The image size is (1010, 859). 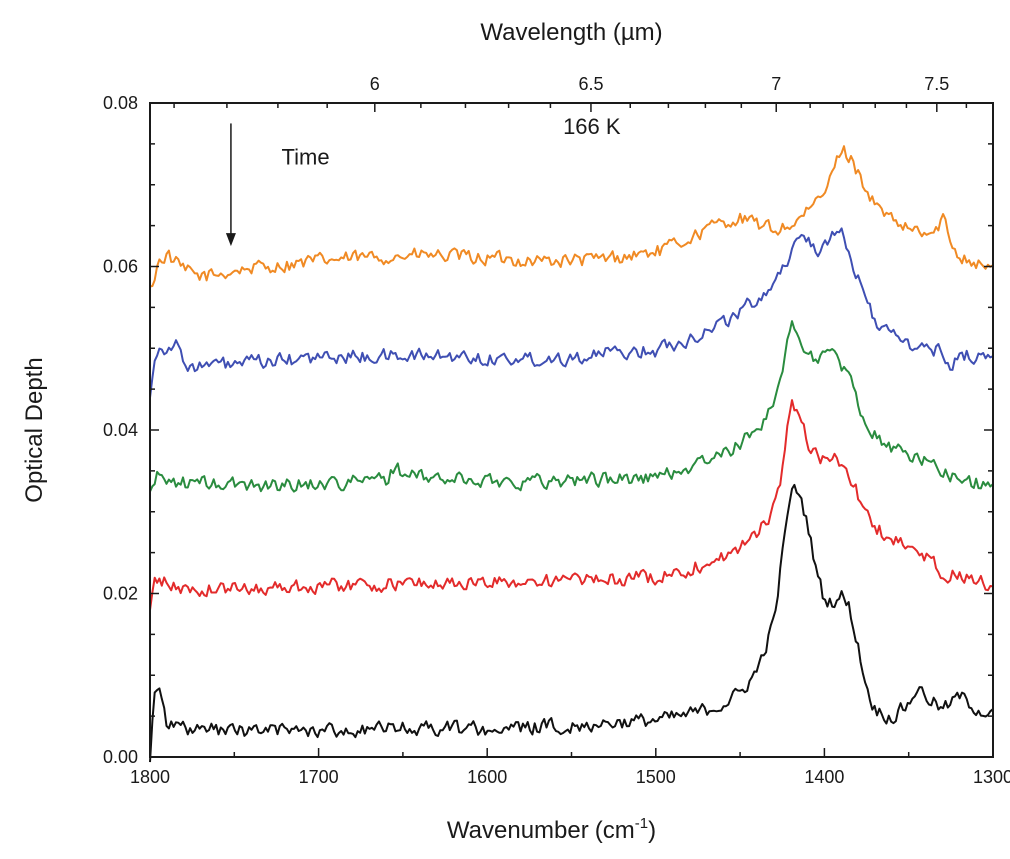 I want to click on x-tick-label: 1300, so click(x=991, y=777).